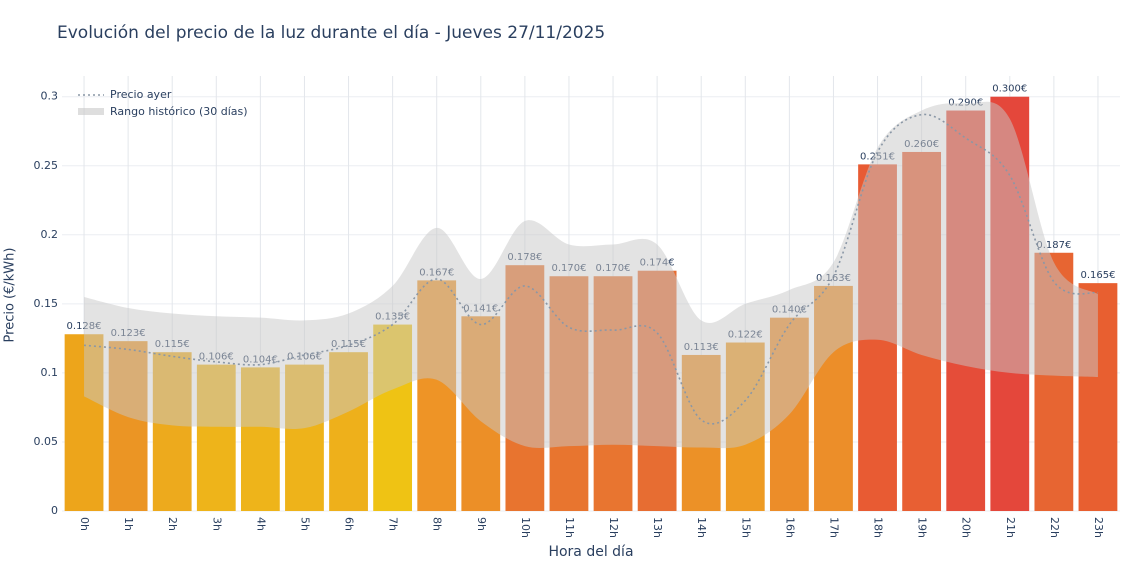  What do you see at coordinates (91, 111) in the screenshot?
I see `legend-range-swatch` at bounding box center [91, 111].